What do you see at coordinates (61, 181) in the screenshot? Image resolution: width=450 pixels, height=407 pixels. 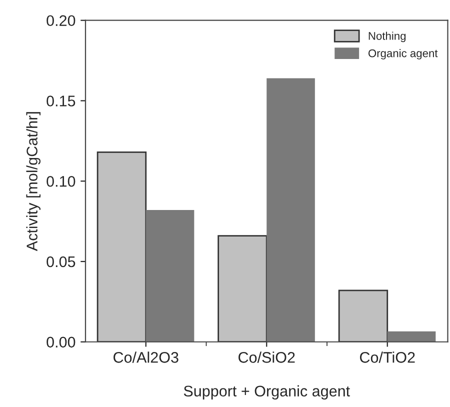 I see `y-tick-label: 0.10` at bounding box center [61, 181].